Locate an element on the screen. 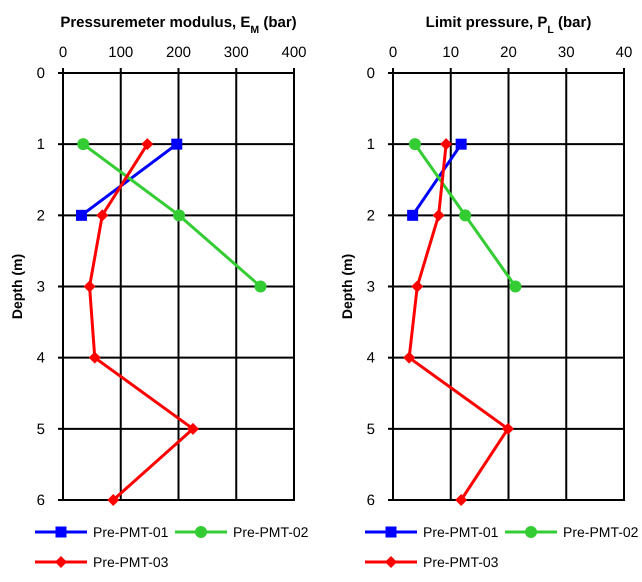 The height and width of the screenshot is (582, 642). x-tick-label: 400 is located at coordinates (294, 52).